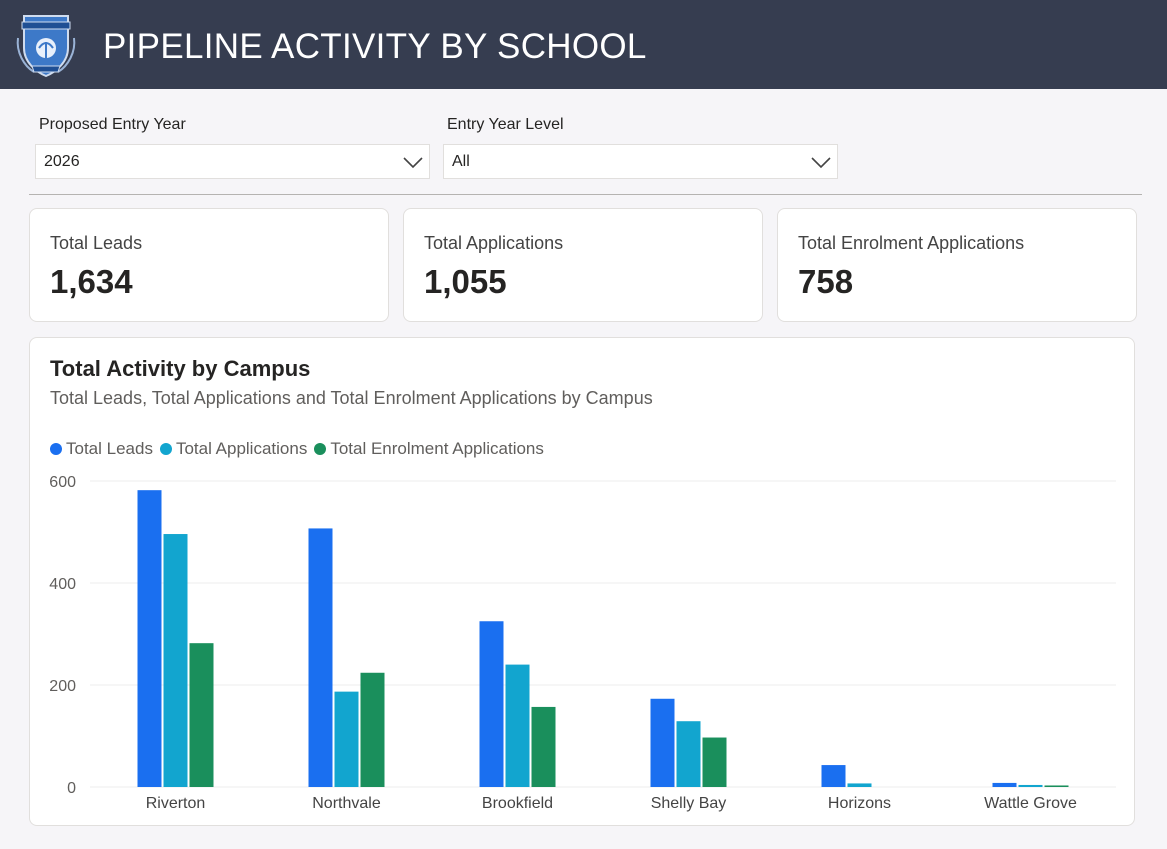 The image size is (1167, 849). I want to click on x-tick-label: Brookfield, so click(517, 803).